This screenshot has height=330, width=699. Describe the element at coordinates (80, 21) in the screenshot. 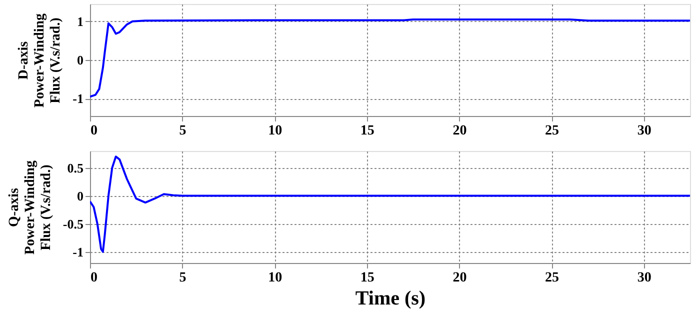

I see `y-tick-label: 1` at that location.